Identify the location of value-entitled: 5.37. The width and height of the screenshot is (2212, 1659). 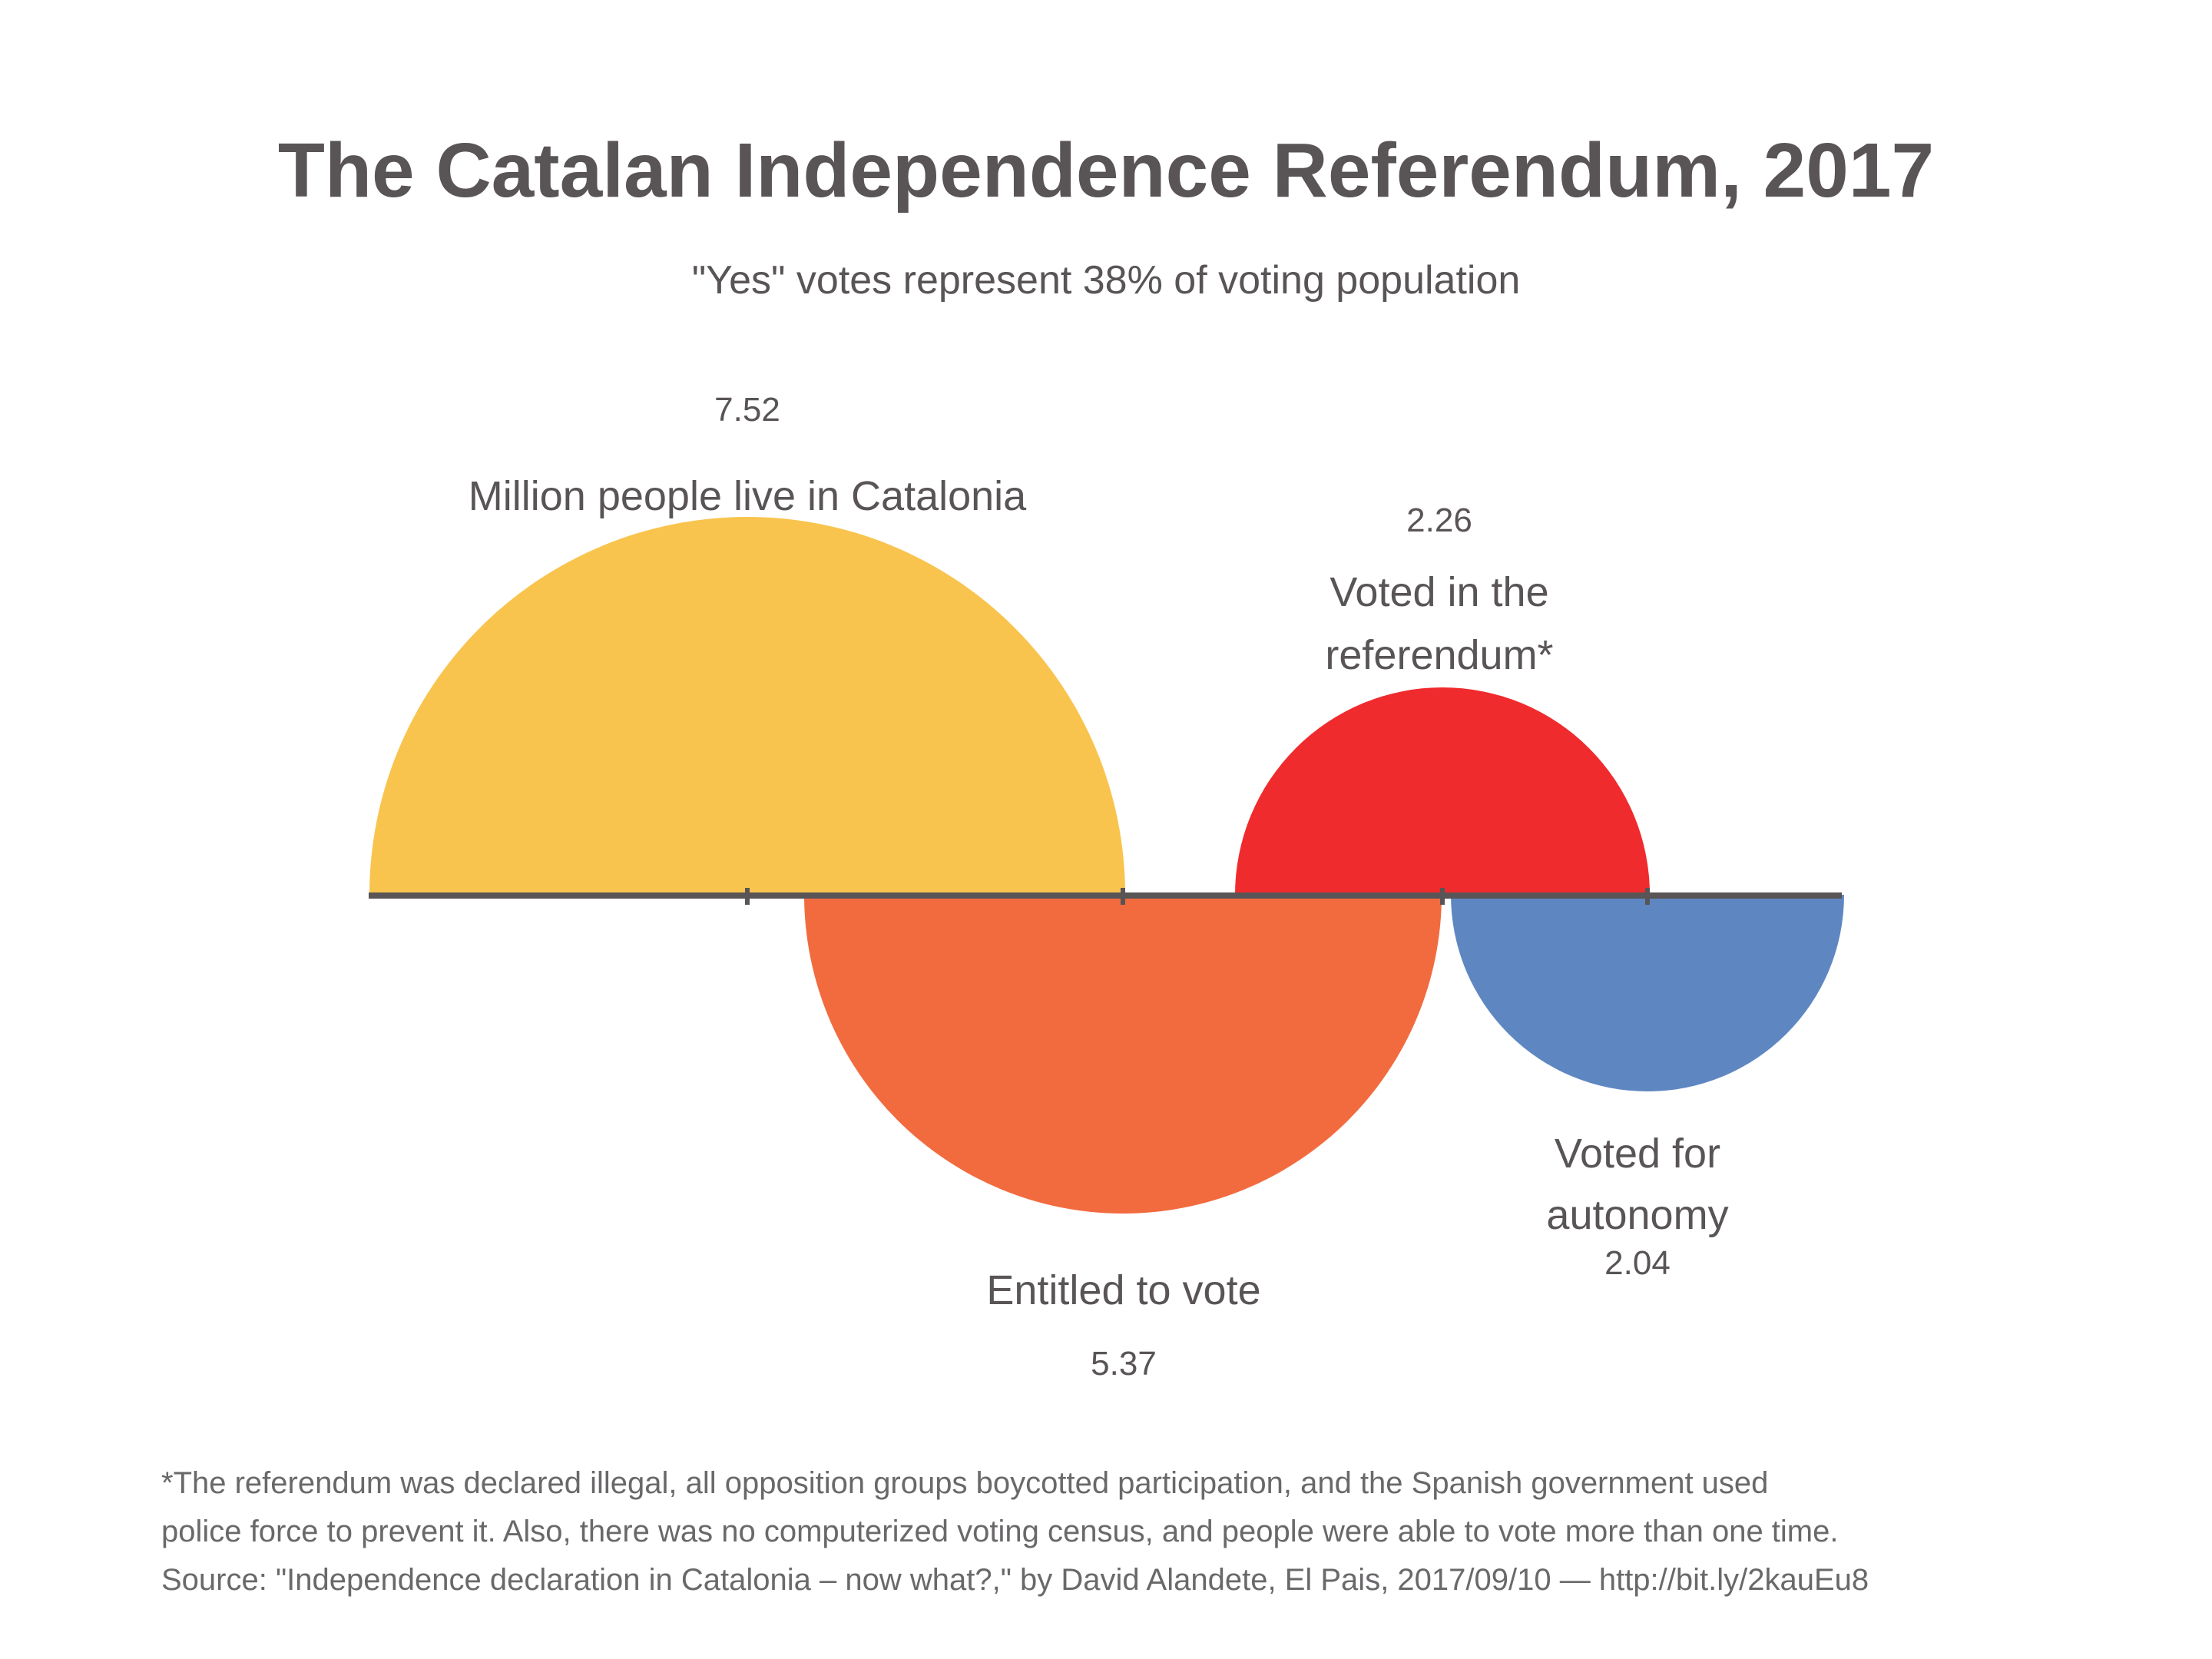
(1124, 1363).